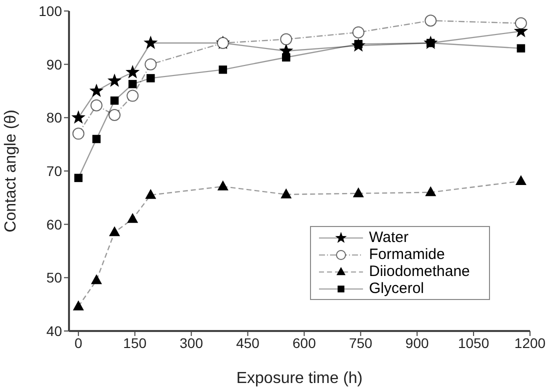  What do you see at coordinates (304, 342) in the screenshot?
I see `x-tick-label: 600` at bounding box center [304, 342].